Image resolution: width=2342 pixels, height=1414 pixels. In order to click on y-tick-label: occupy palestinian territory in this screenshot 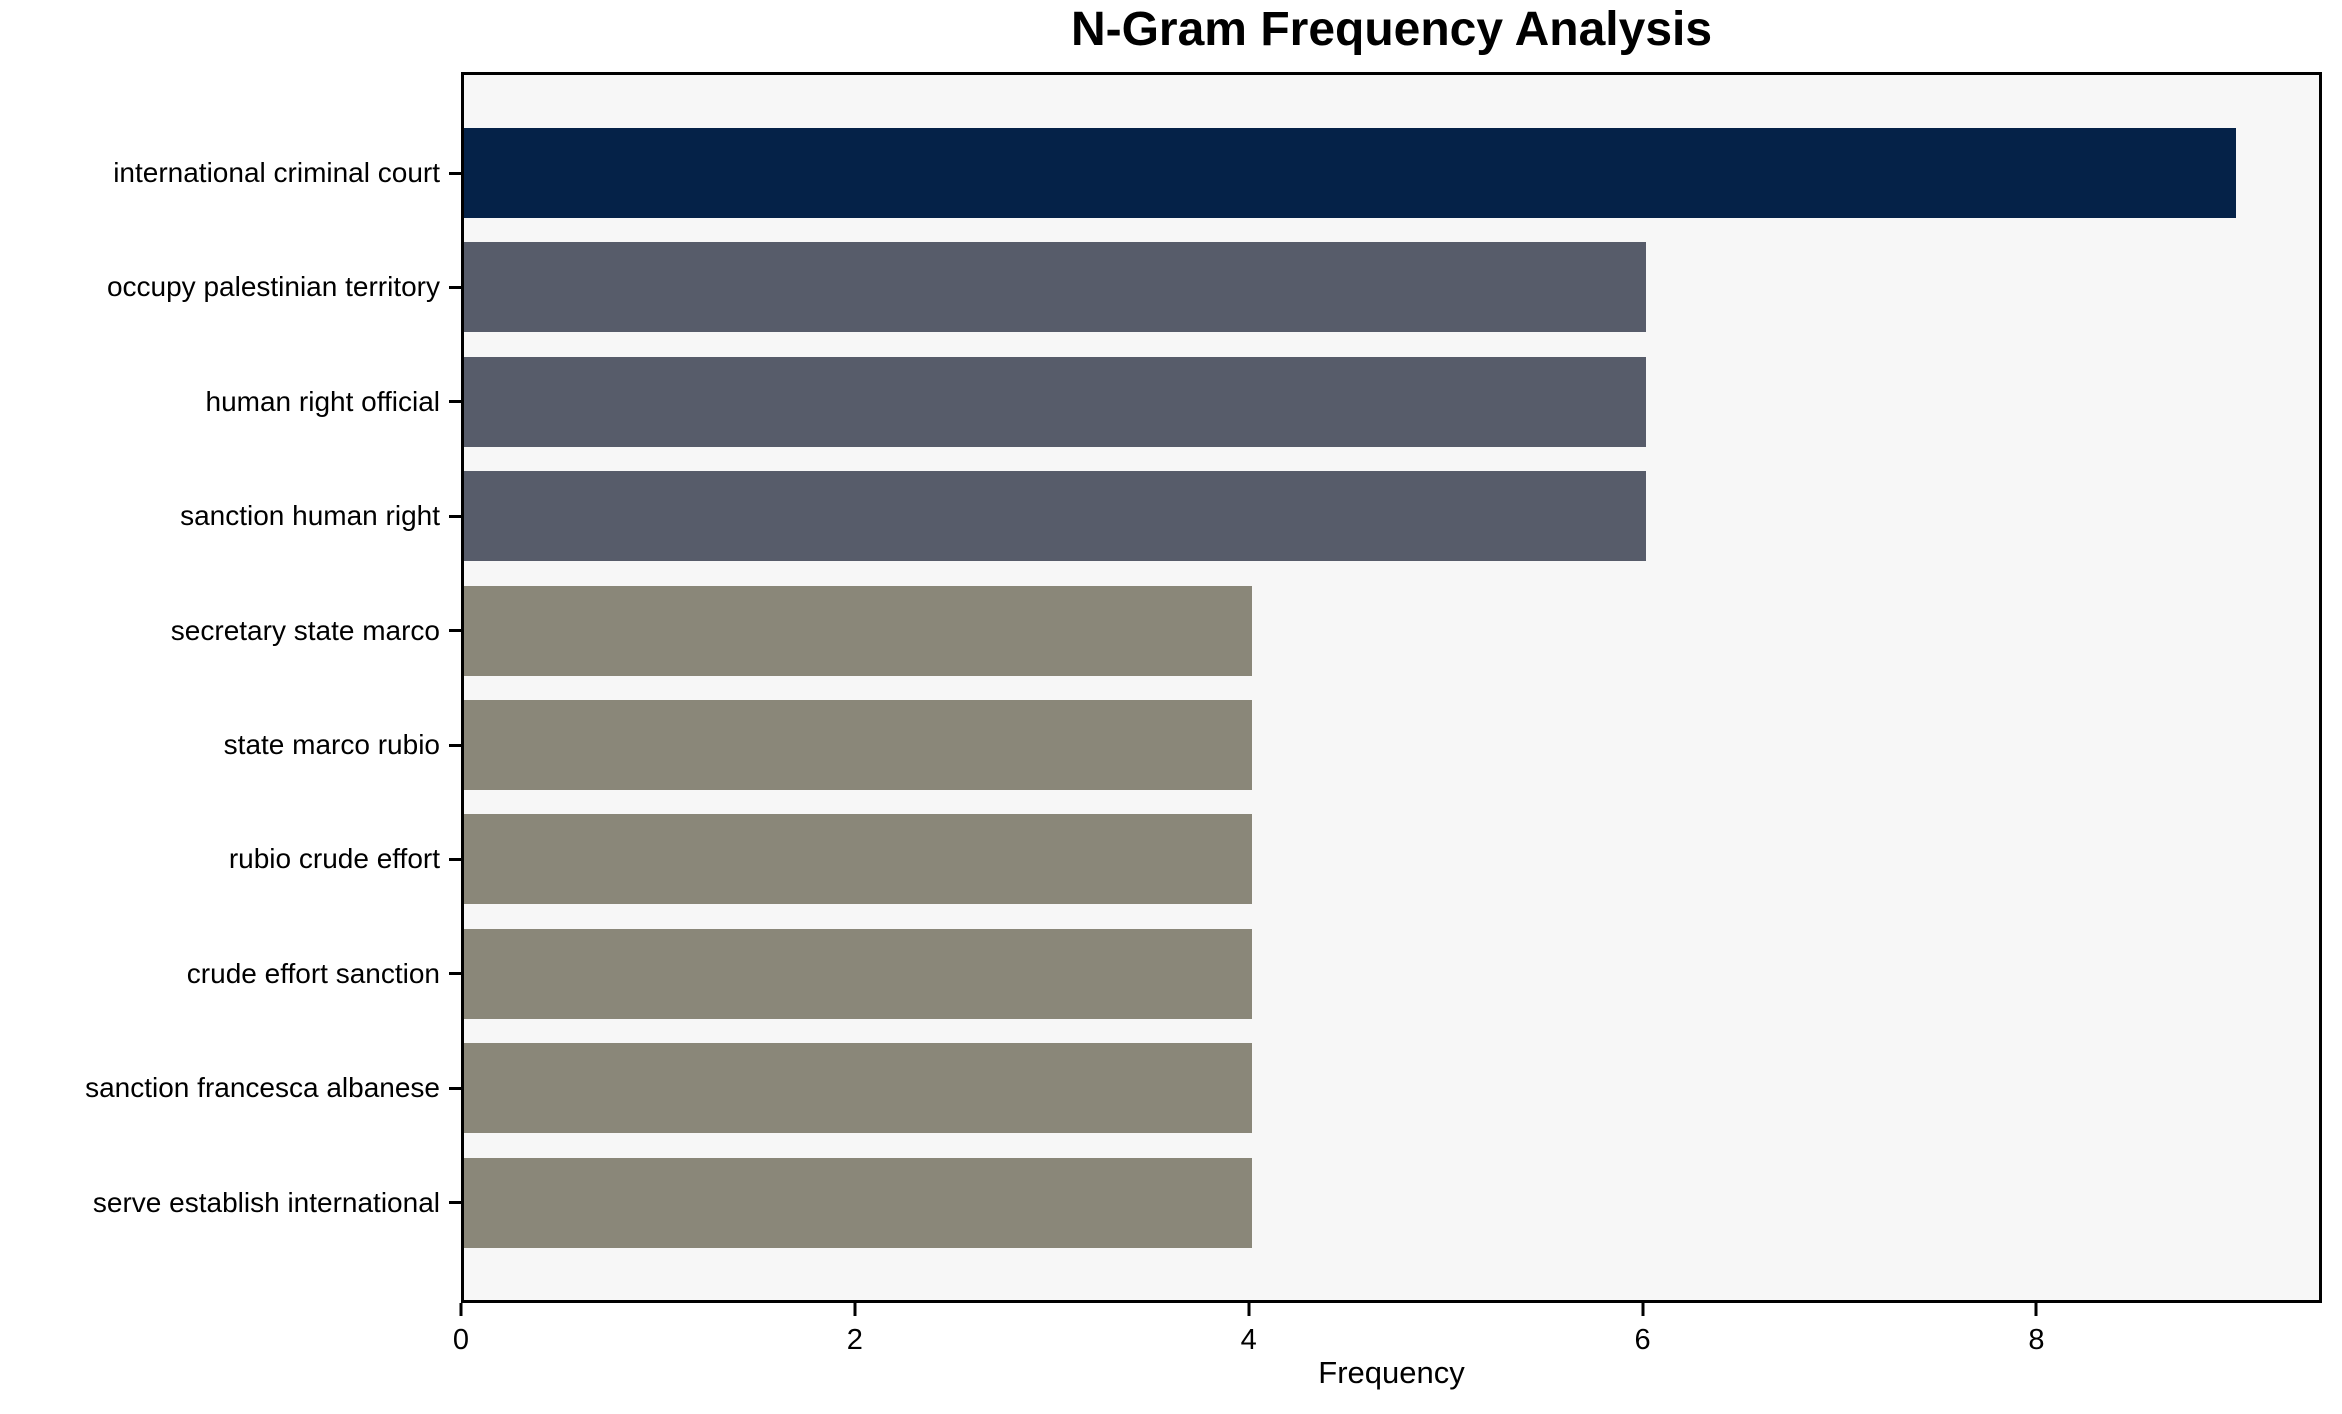, I will do `click(273, 287)`.